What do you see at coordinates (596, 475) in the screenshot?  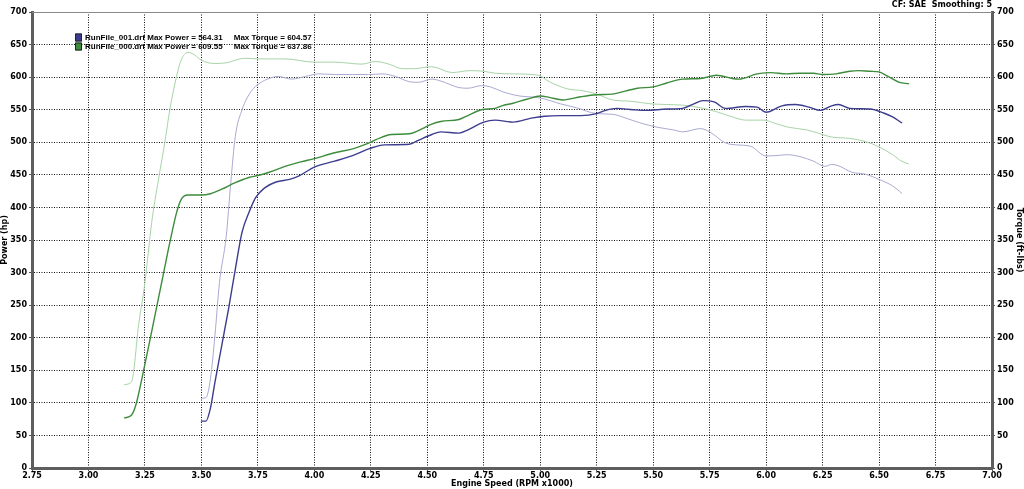 I see `x-tick-label: 5.25` at bounding box center [596, 475].